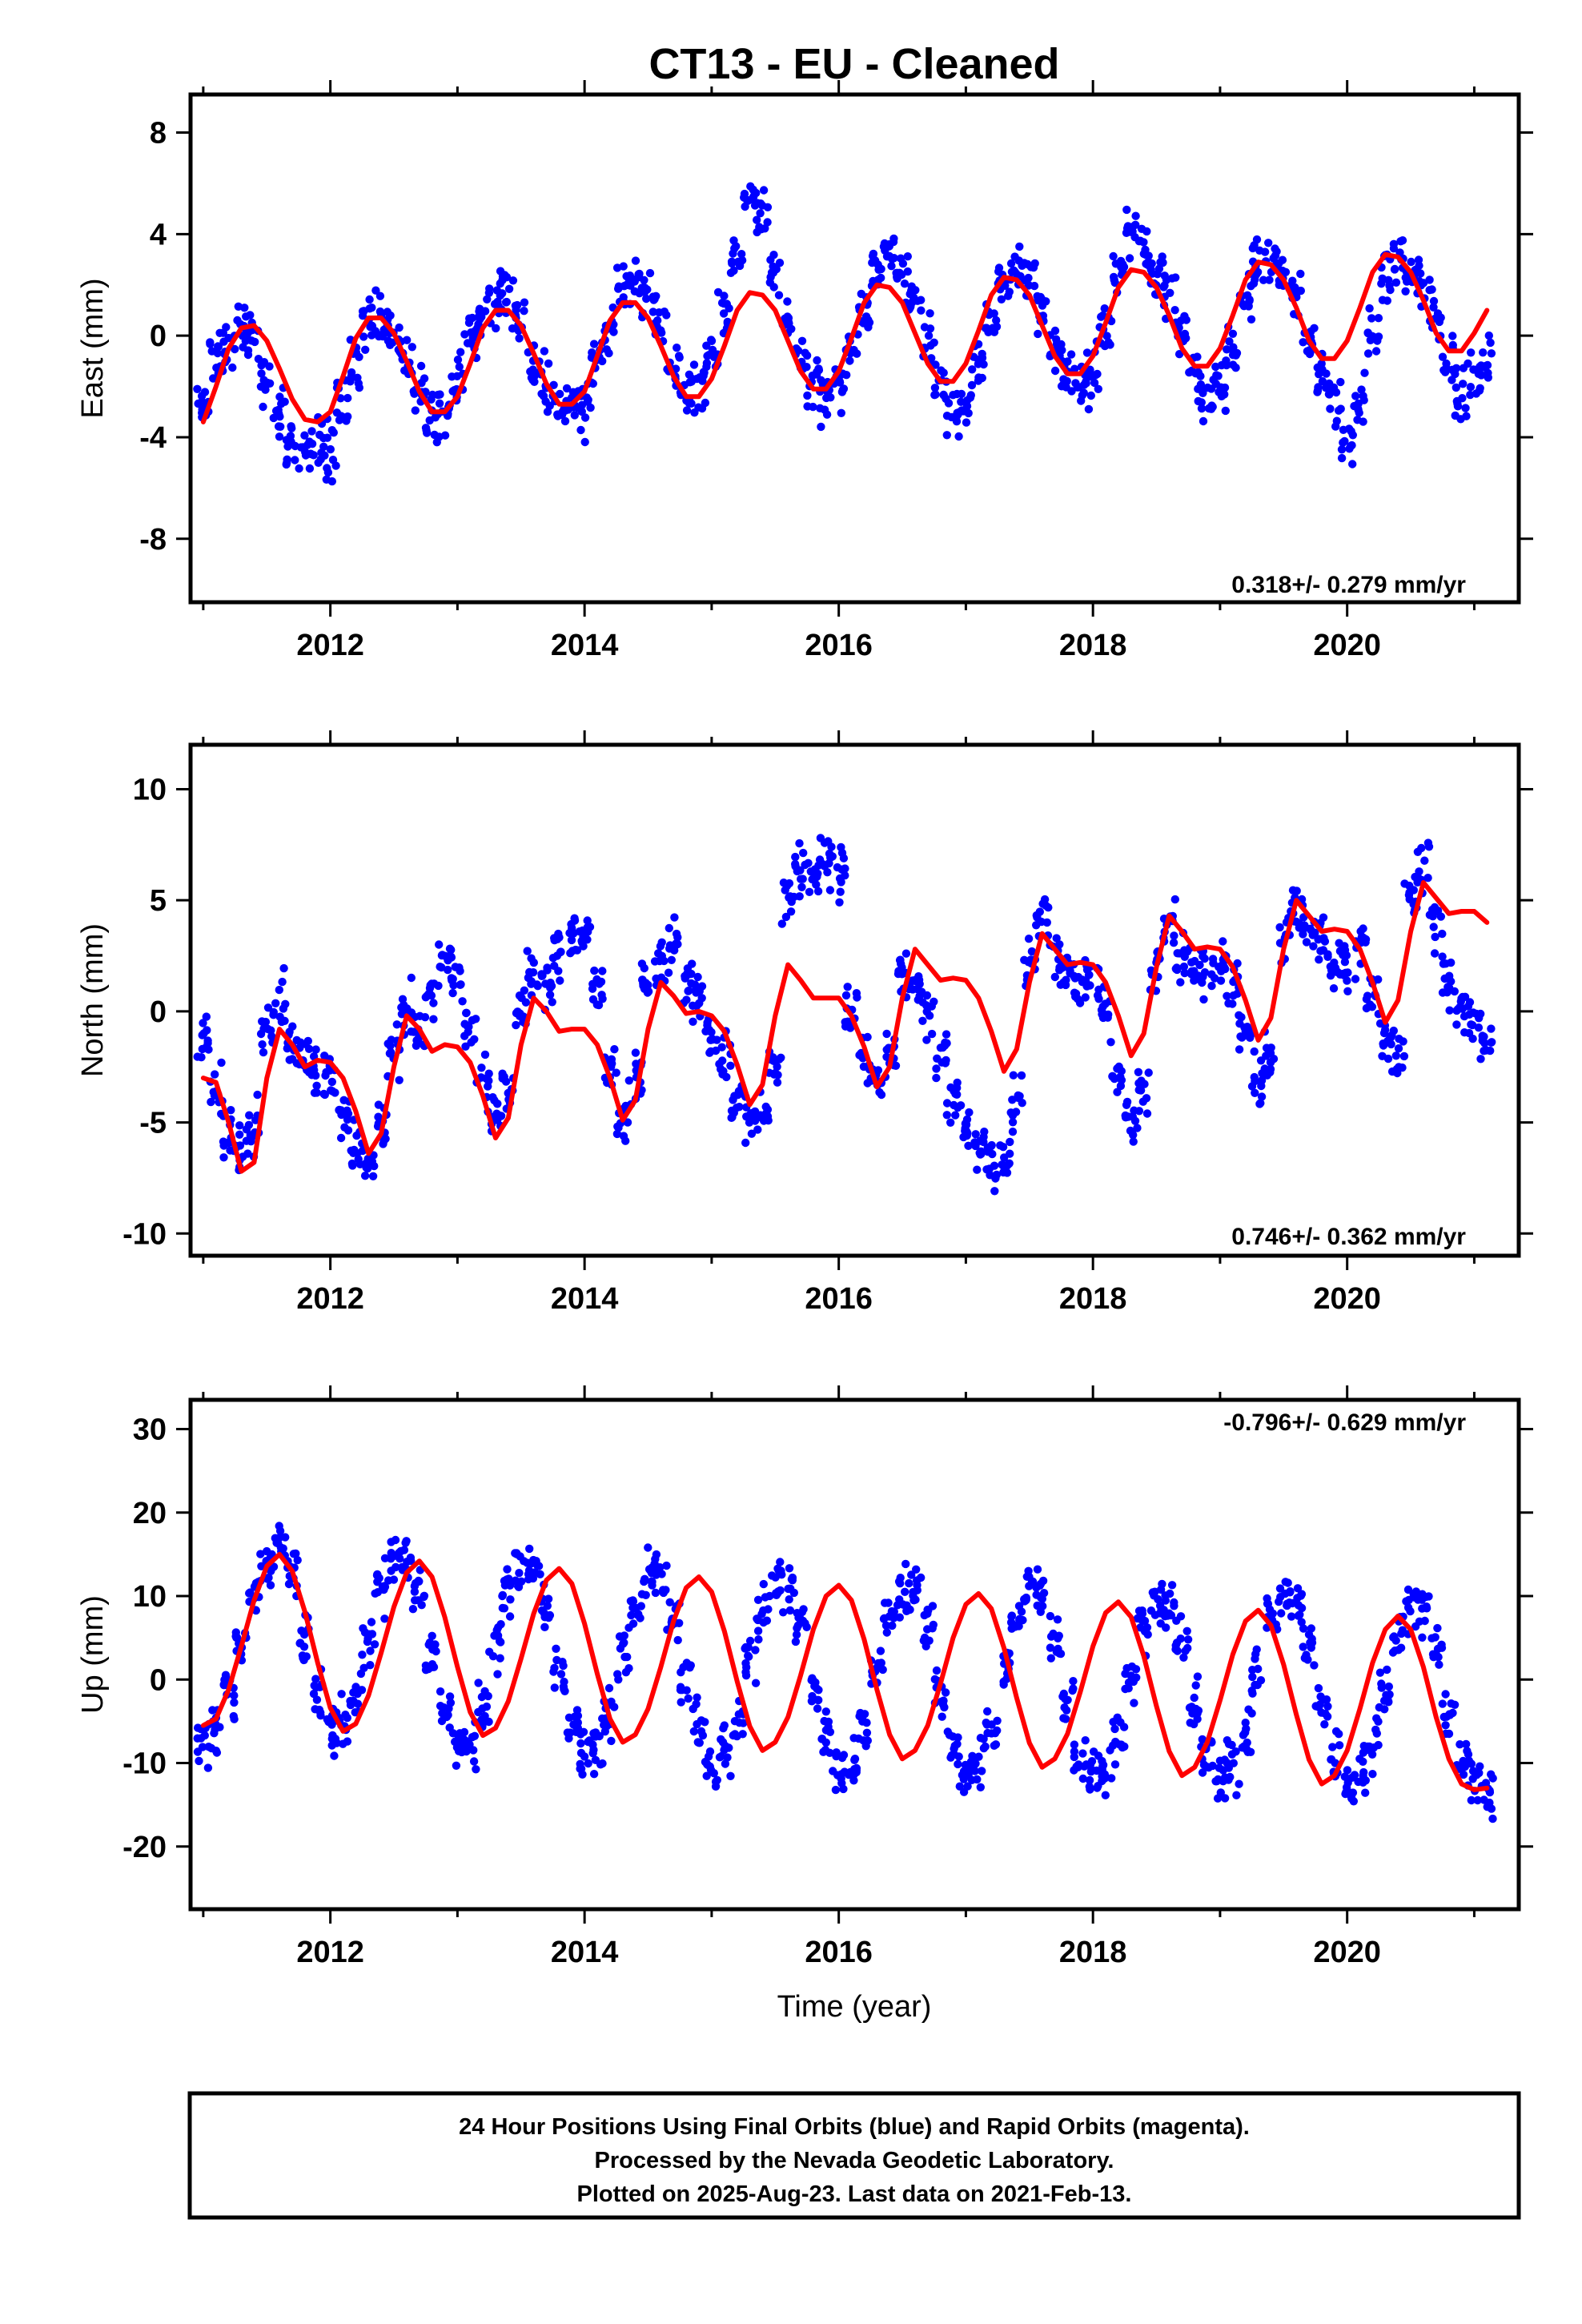  What do you see at coordinates (144, 1764) in the screenshot?
I see `up-y-tick-label: -10` at bounding box center [144, 1764].